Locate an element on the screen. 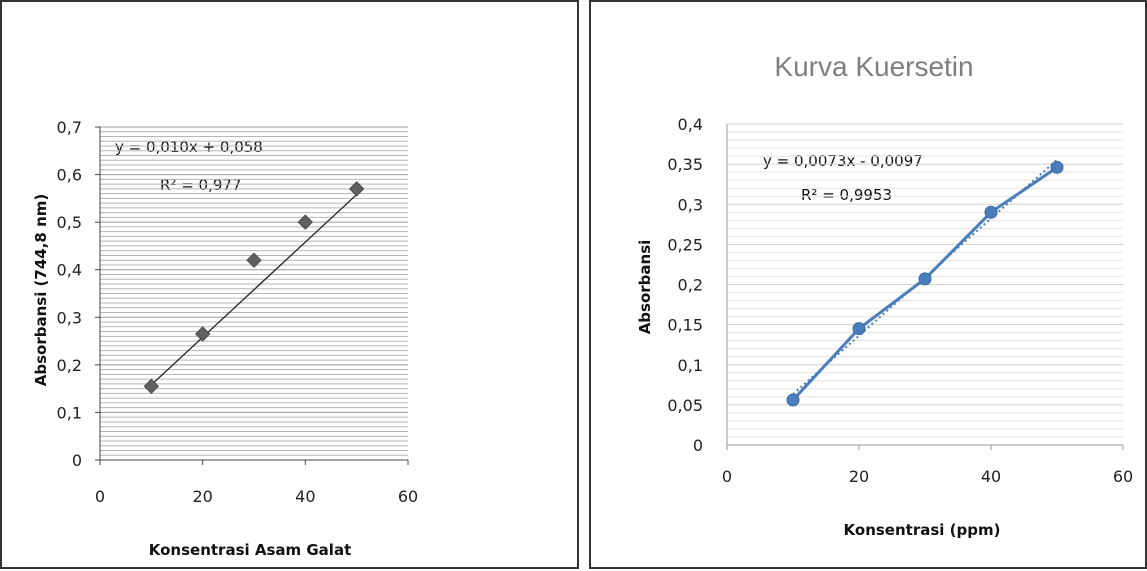 The width and height of the screenshot is (1147, 571). y-tick-label: 0,25 is located at coordinates (685, 244).